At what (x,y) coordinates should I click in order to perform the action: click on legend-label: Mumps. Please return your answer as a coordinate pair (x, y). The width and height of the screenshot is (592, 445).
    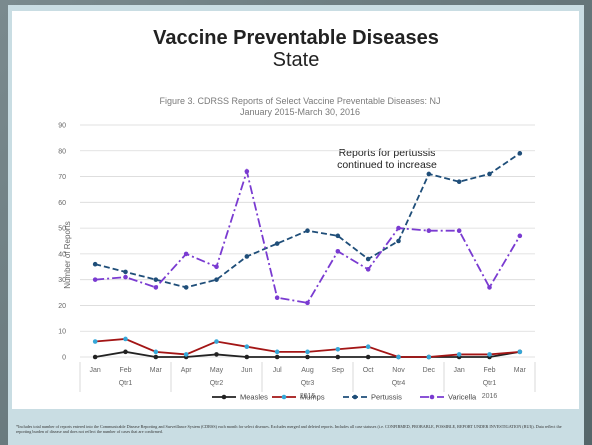
    Looking at the image, I should click on (312, 397).